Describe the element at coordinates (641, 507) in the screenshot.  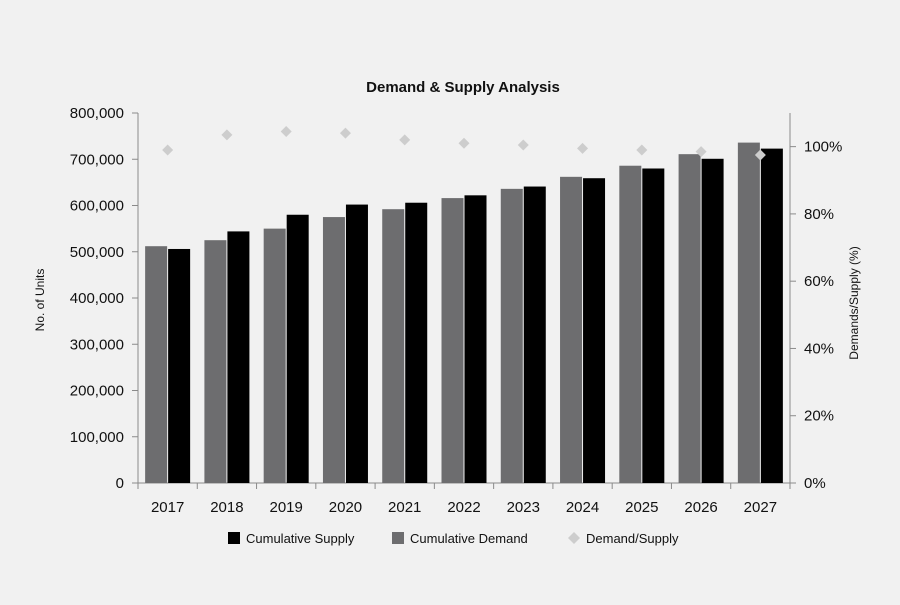
I see `x-tick-label: 2025` at that location.